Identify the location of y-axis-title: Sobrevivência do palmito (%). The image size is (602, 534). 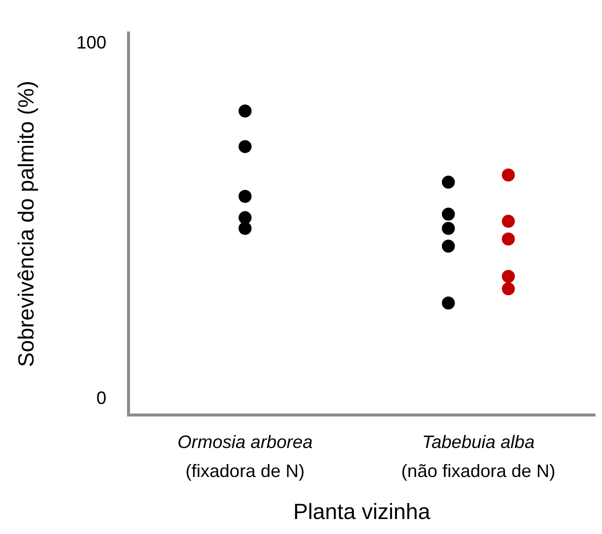
(25, 223).